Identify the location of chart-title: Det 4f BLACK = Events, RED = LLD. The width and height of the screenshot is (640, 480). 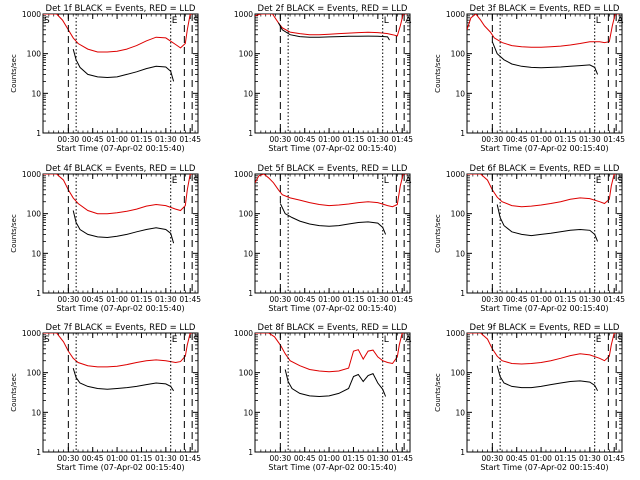
(121, 169).